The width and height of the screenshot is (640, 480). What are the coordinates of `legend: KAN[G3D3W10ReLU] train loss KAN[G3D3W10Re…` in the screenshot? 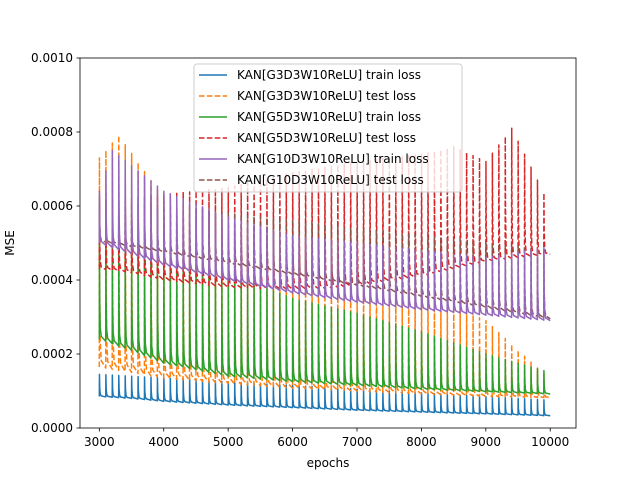 It's located at (328, 128).